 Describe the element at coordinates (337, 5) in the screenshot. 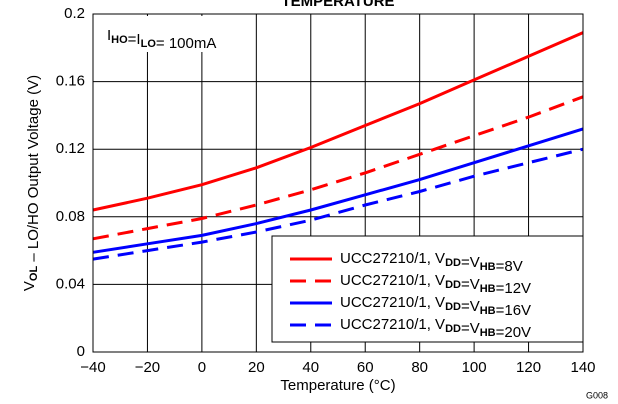

I see `chart-title: TEMPERATURE` at that location.